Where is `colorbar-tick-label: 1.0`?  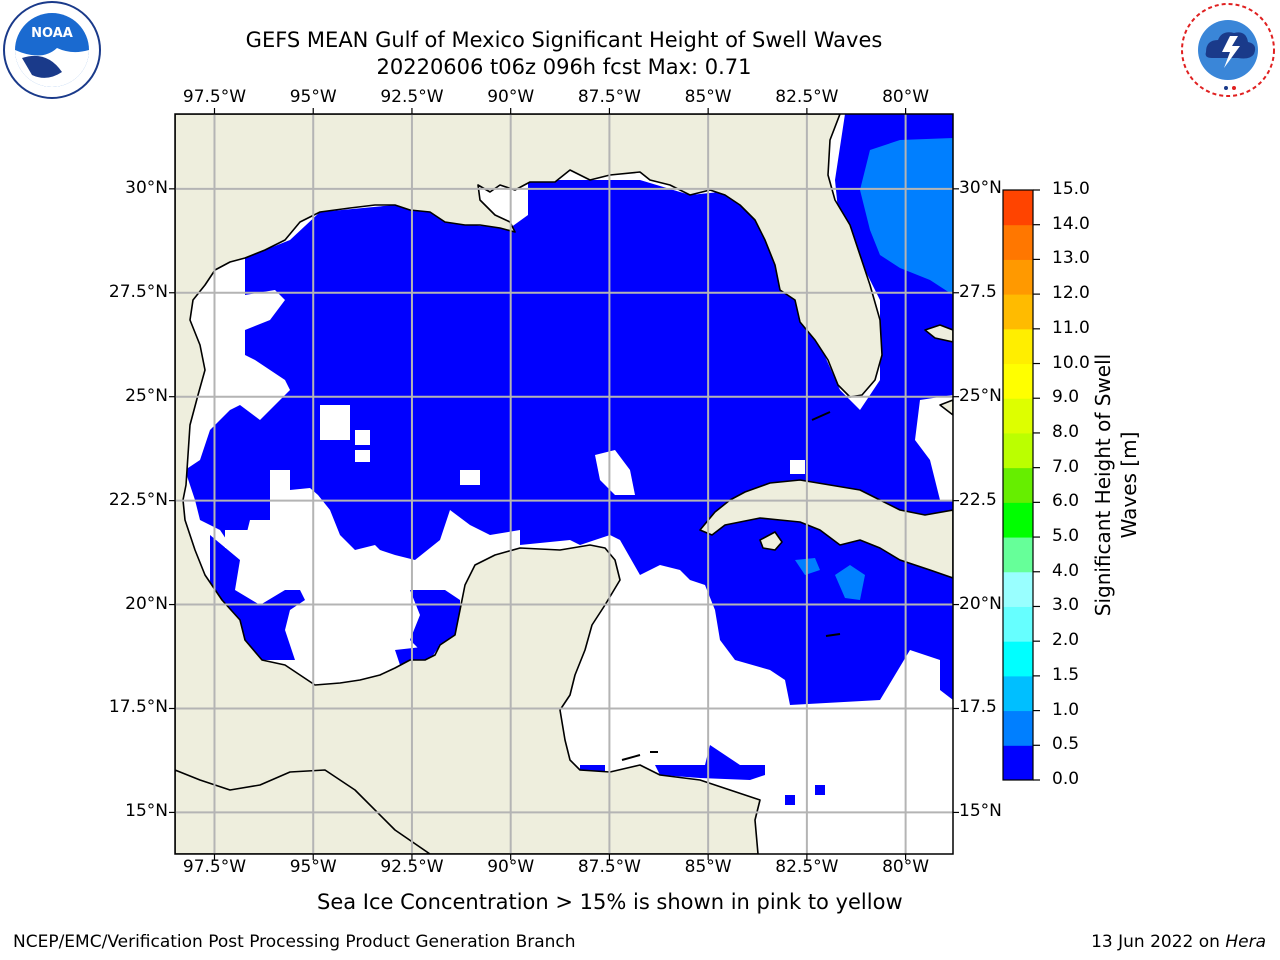 colorbar-tick-label: 1.0 is located at coordinates (1066, 709).